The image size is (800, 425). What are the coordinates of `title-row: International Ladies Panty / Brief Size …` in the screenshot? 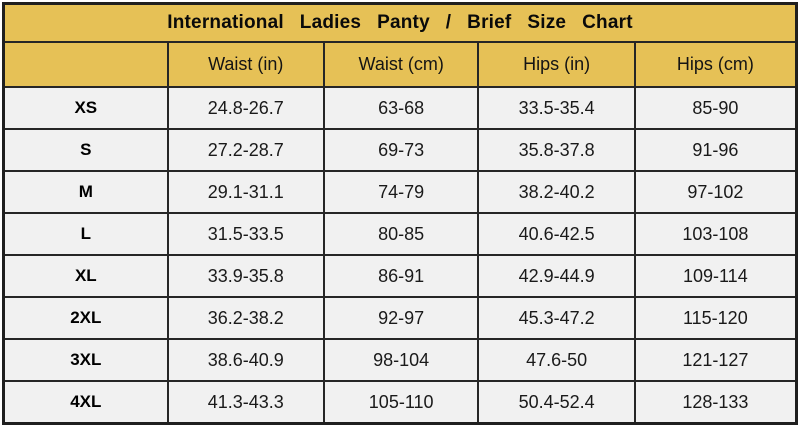 It's located at (400, 22).